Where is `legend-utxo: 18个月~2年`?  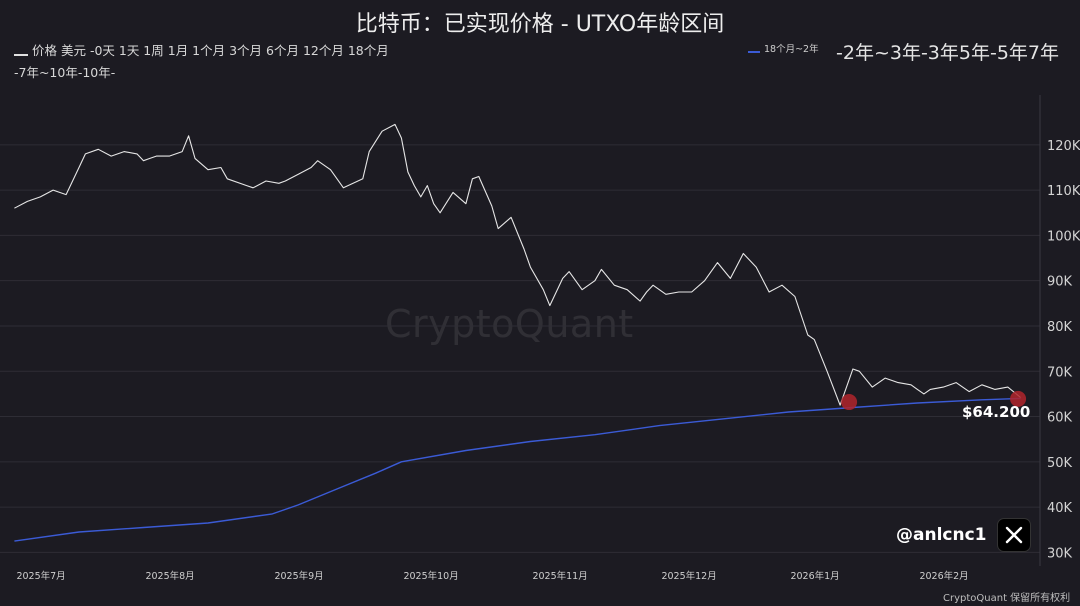 legend-utxo: 18个月~2年 is located at coordinates (783, 48).